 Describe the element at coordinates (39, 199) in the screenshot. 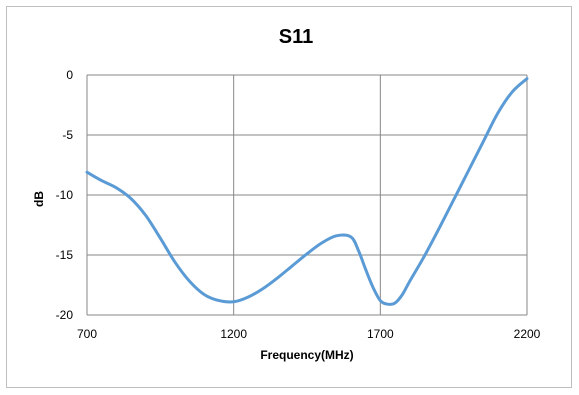

I see `y-axis-label: dB` at that location.